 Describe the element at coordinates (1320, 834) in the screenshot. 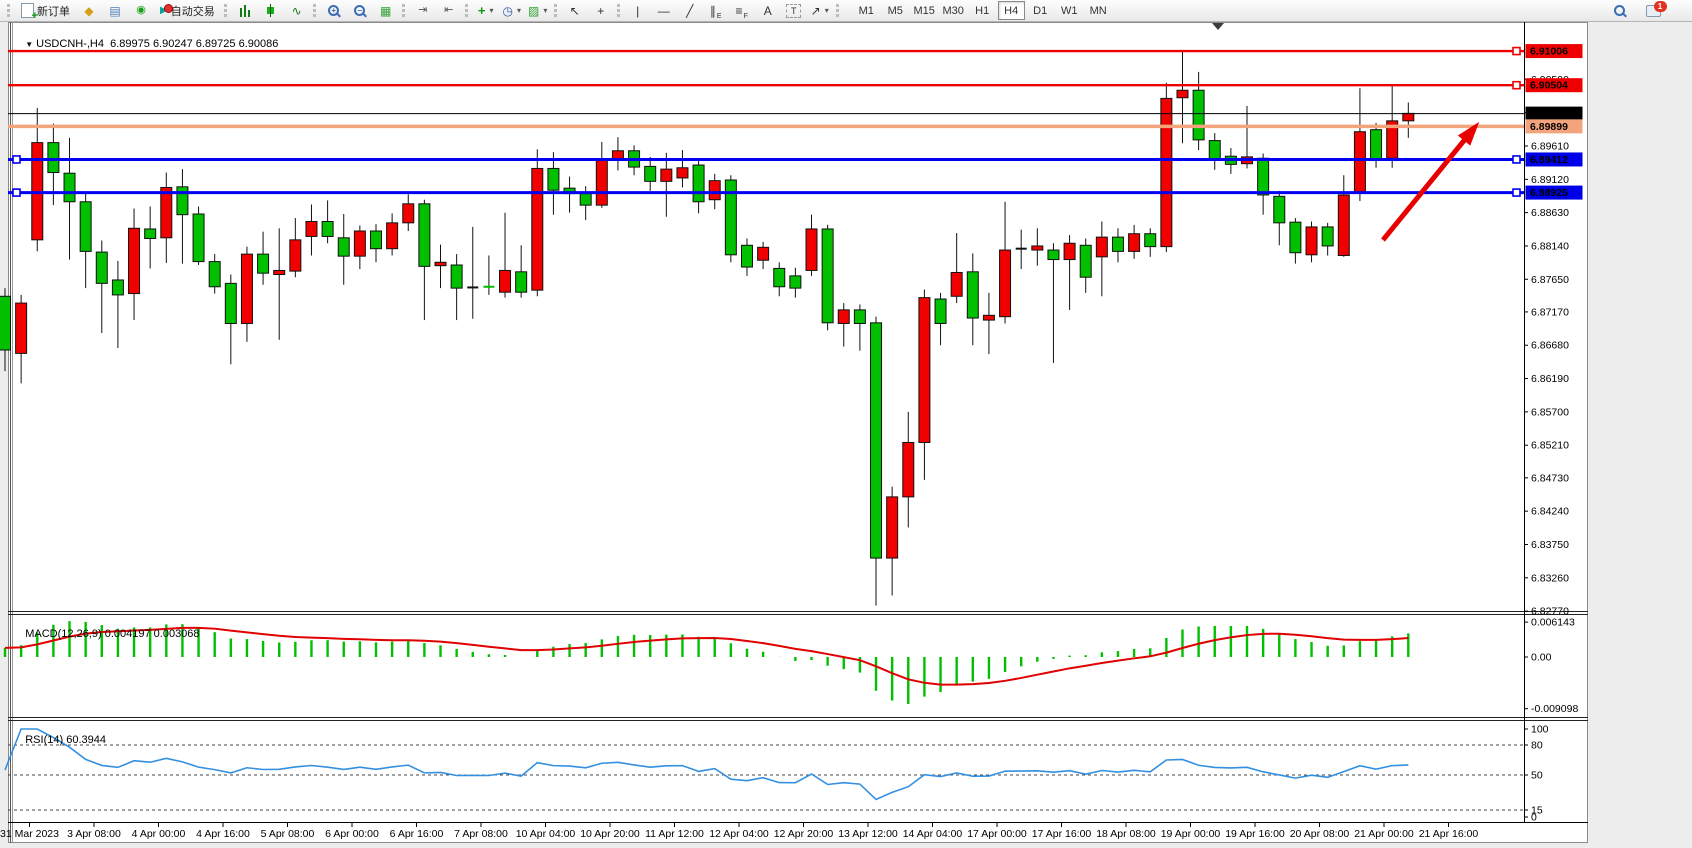

I see `time-tick-label: 20 Apr 08:00` at that location.